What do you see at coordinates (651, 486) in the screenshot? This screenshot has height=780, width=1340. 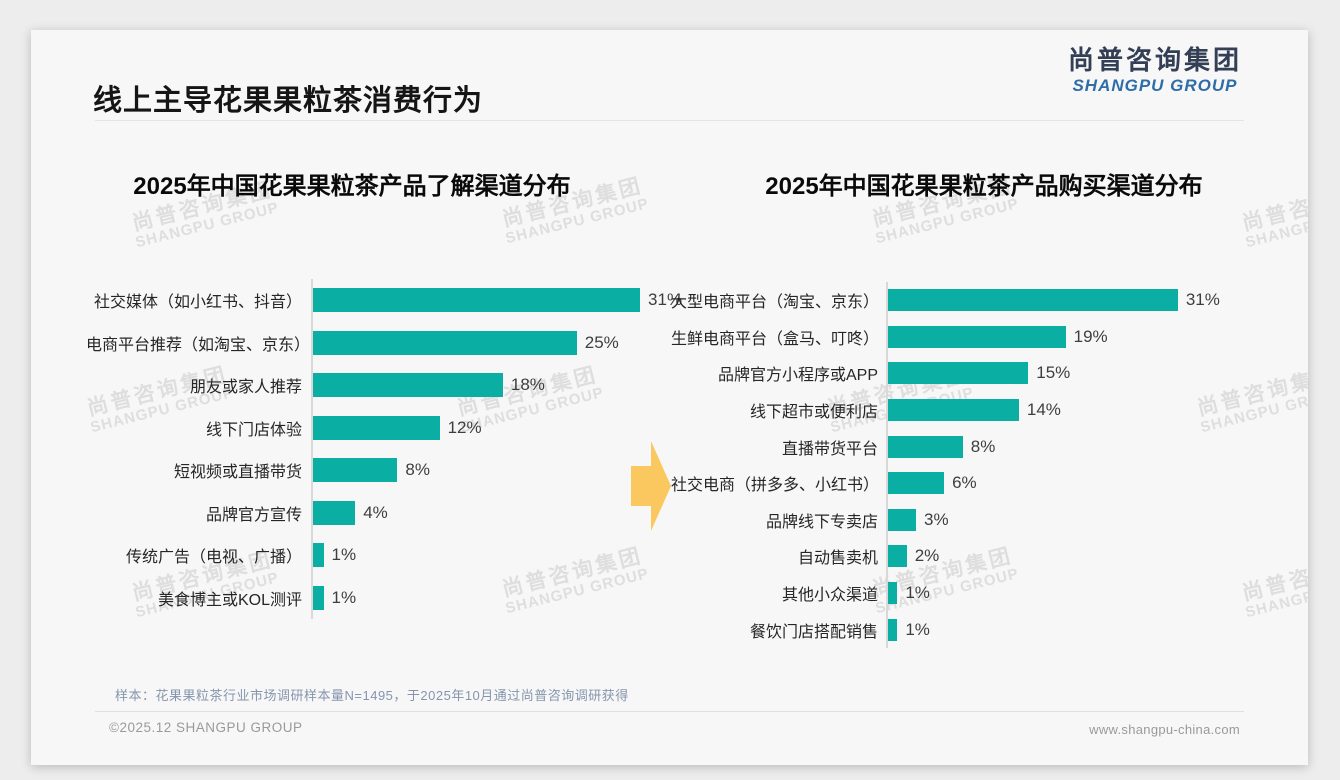 I see `arrow-right-icon` at bounding box center [651, 486].